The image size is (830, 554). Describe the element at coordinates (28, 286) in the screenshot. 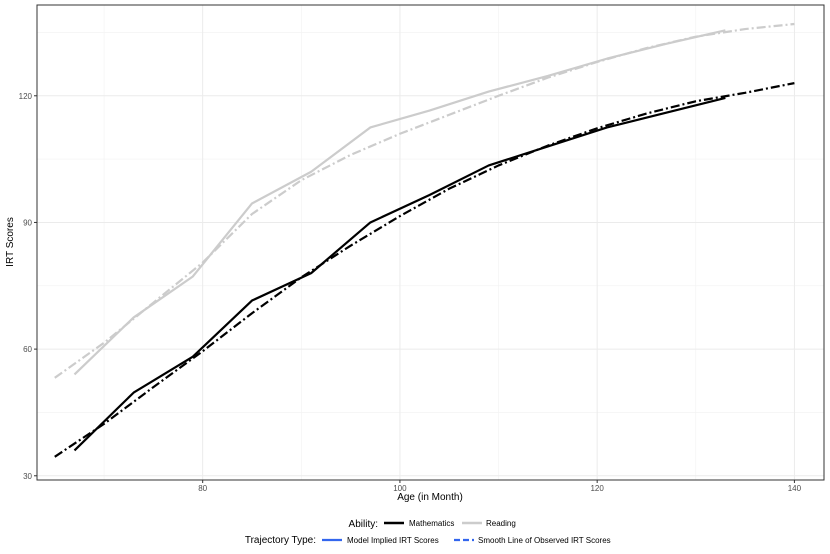

I see `y-axis-ticks: 30 60 90 120` at that location.